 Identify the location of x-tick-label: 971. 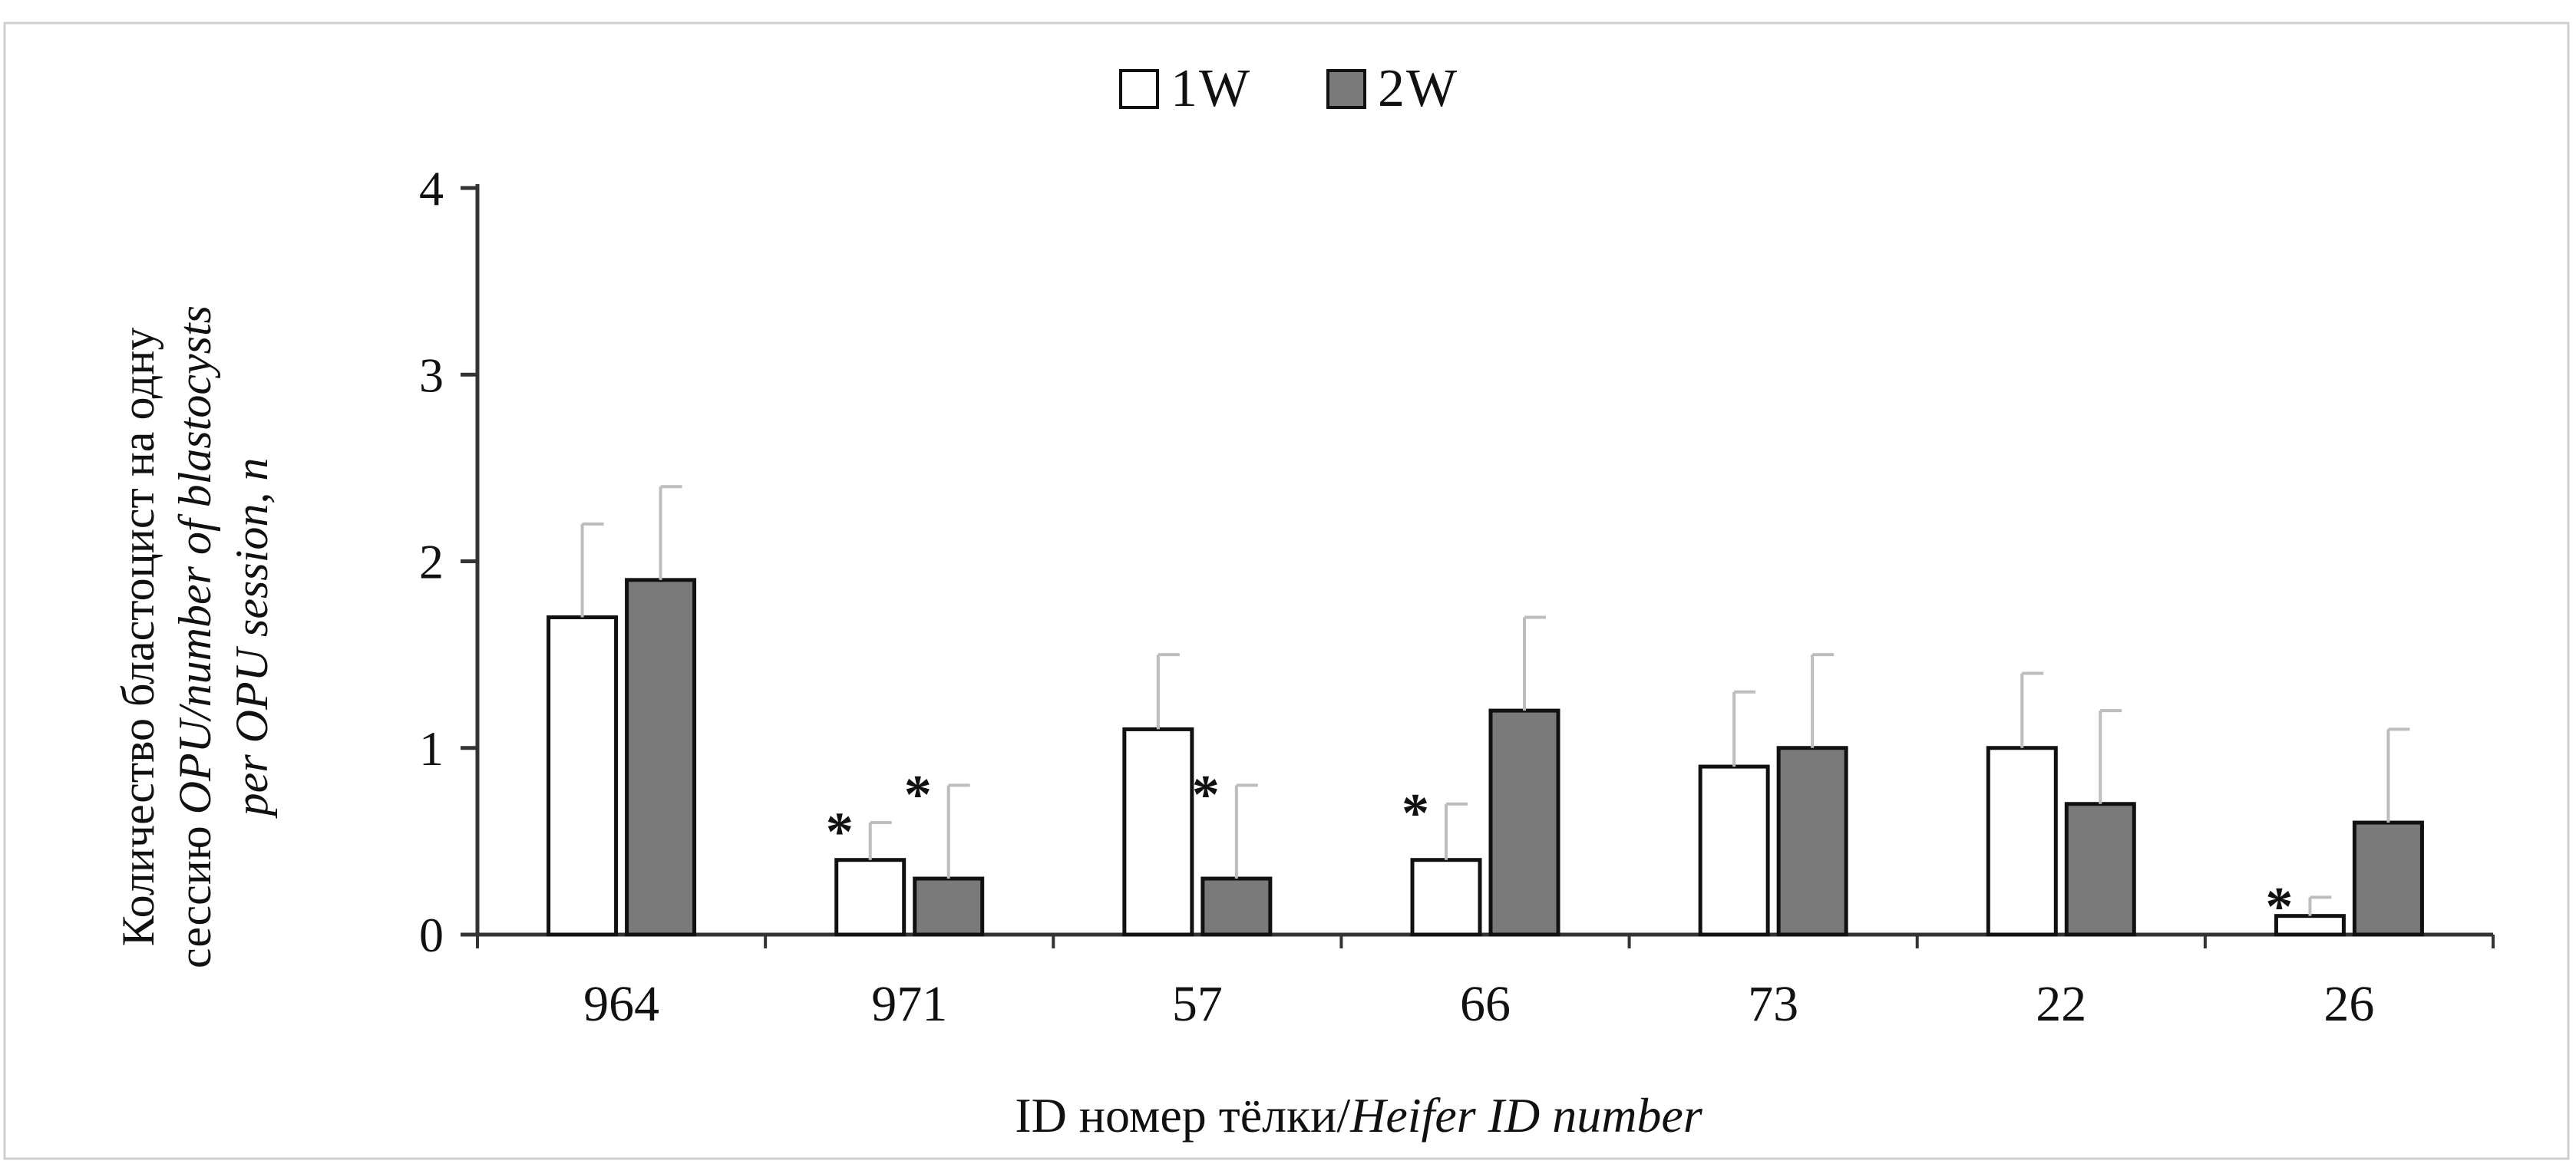
(909, 1004).